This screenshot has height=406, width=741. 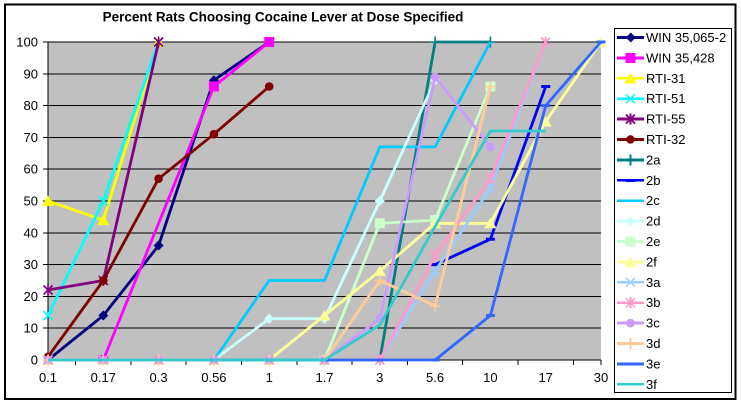 What do you see at coordinates (545, 377) in the screenshot?
I see `svg-text: 17` at bounding box center [545, 377].